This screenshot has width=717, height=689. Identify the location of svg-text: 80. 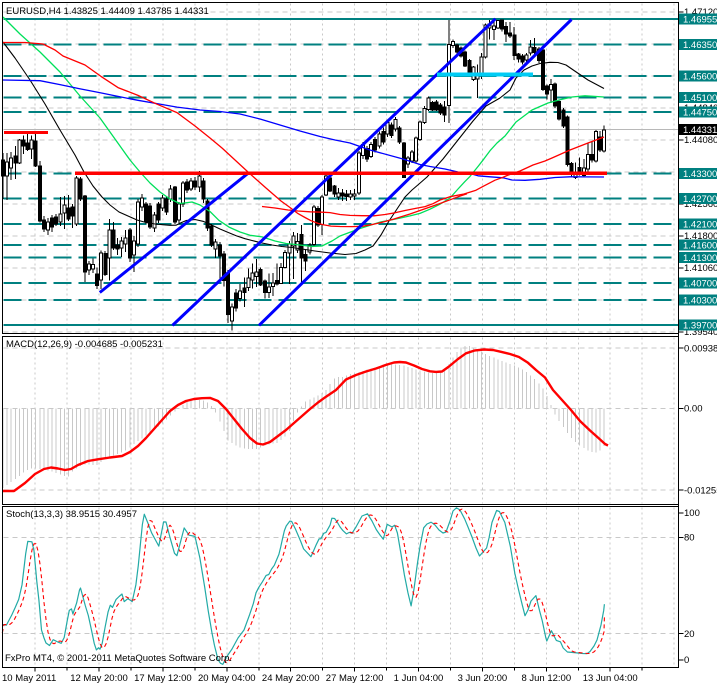
(689, 538).